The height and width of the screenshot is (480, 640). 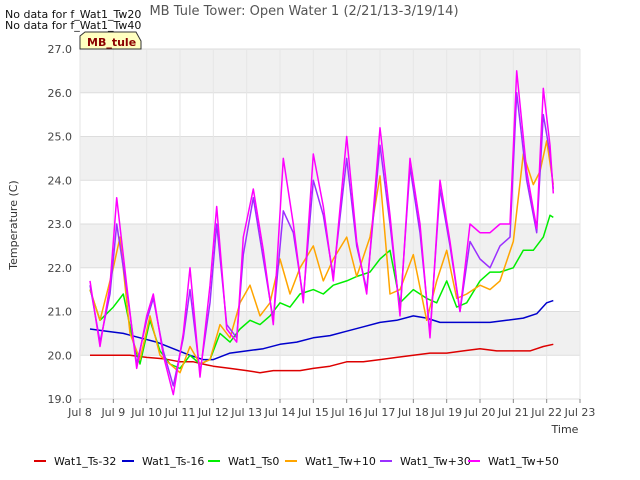 I want to click on legend-label: Wat1_Ts-32, so click(x=85, y=461).